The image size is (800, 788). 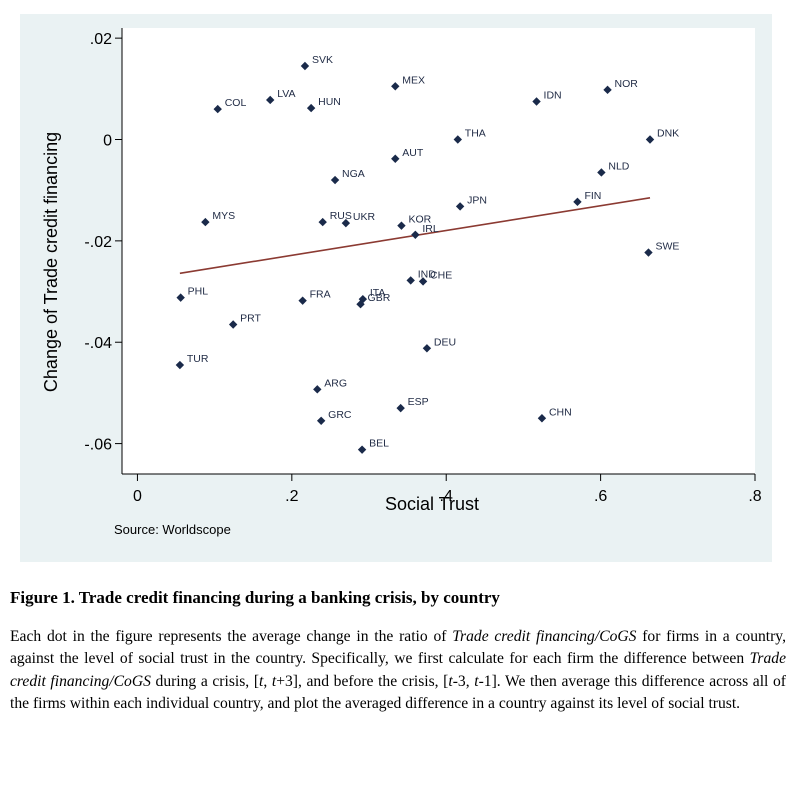 I want to click on point-label: NLD, so click(x=618, y=166).